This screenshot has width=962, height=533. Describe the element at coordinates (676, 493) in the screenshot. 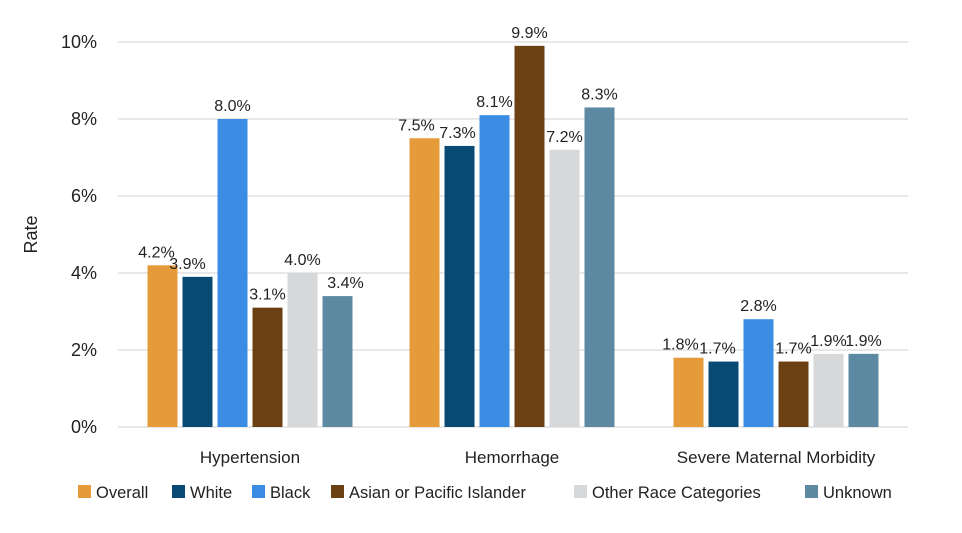

I see `legend-label: Other Race Categories` at that location.